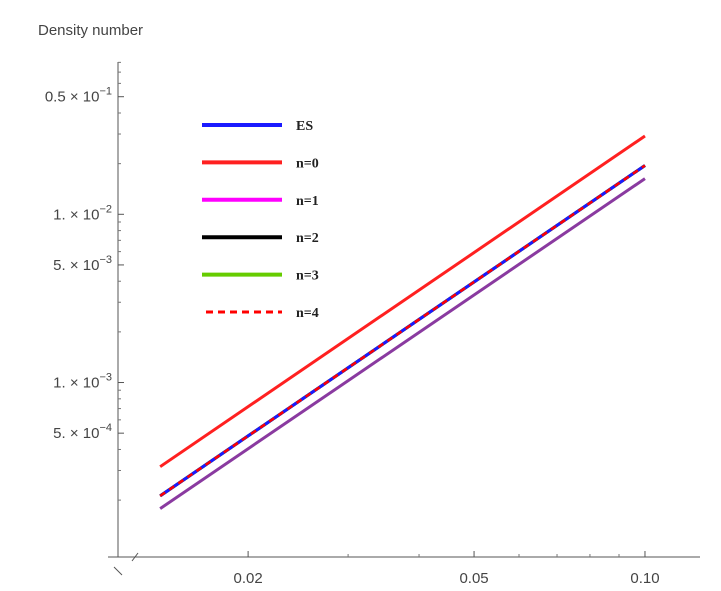  I want to click on legend-label: n=3, so click(307, 276).